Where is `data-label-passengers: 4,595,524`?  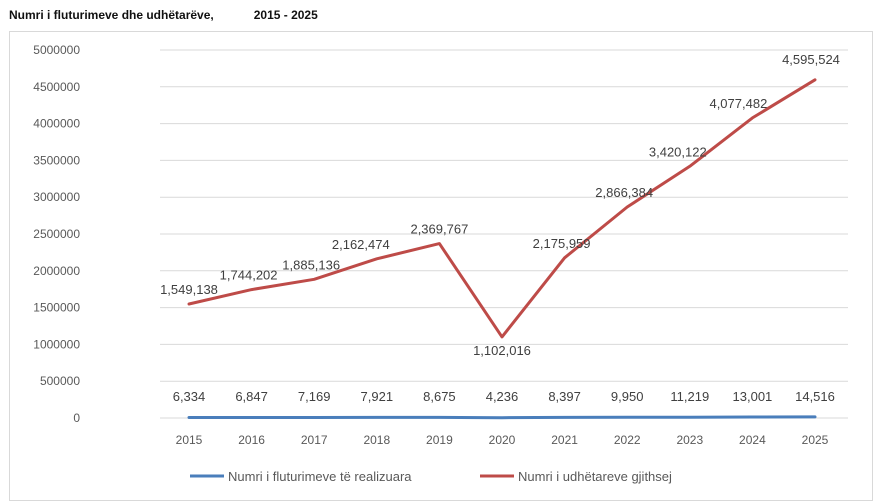 data-label-passengers: 4,595,524 is located at coordinates (811, 59).